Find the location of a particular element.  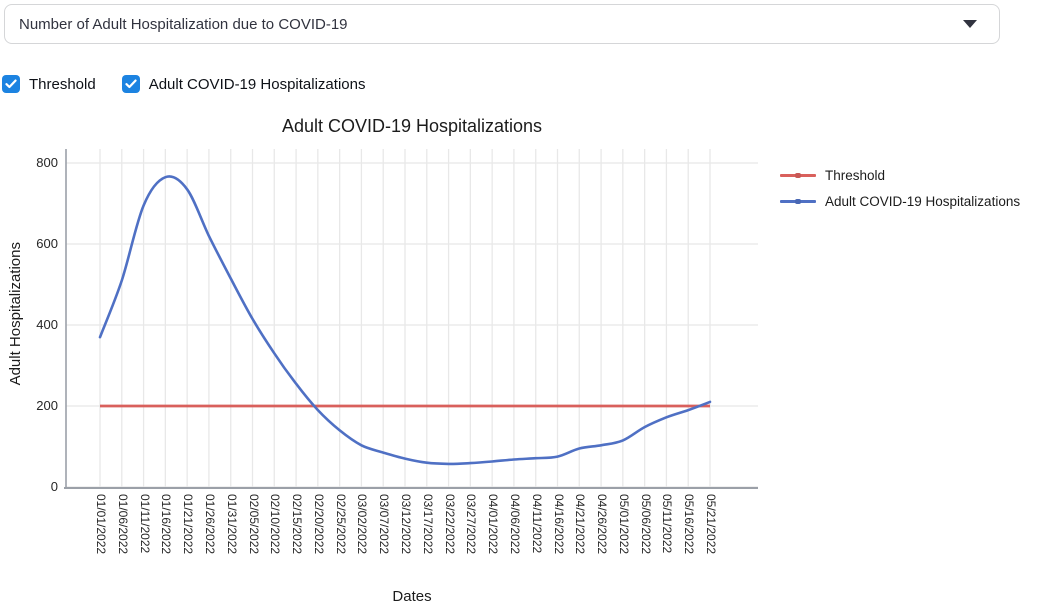

legend-label-hospitalizations: Adult COVID-19 Hospitalizations is located at coordinates (923, 201).